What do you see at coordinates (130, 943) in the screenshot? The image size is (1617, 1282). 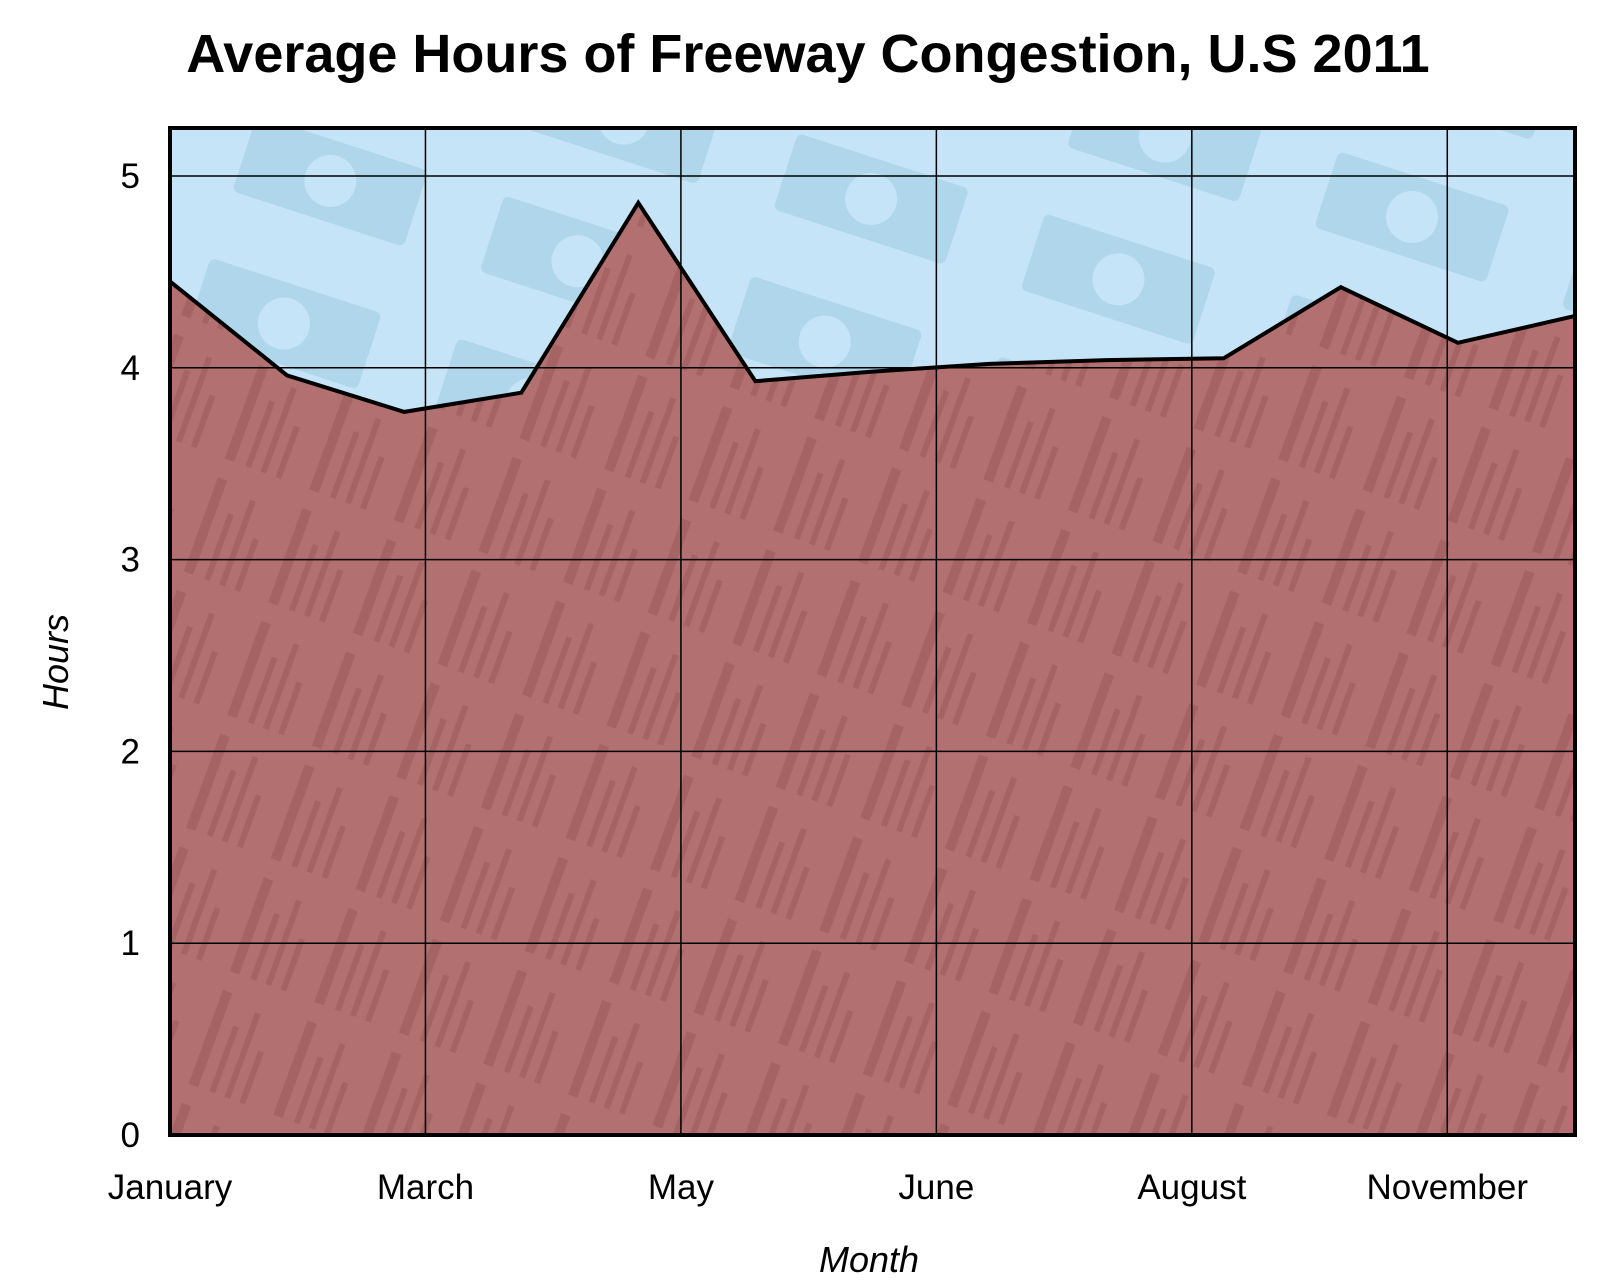 I see `y-tick-label: 1` at bounding box center [130, 943].